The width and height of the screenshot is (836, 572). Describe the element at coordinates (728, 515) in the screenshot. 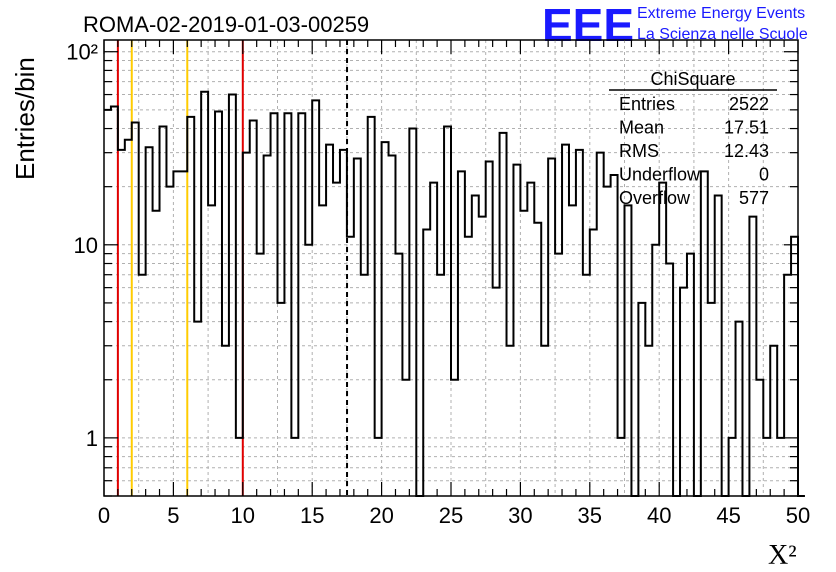

I see `x-tick-label: 45` at that location.